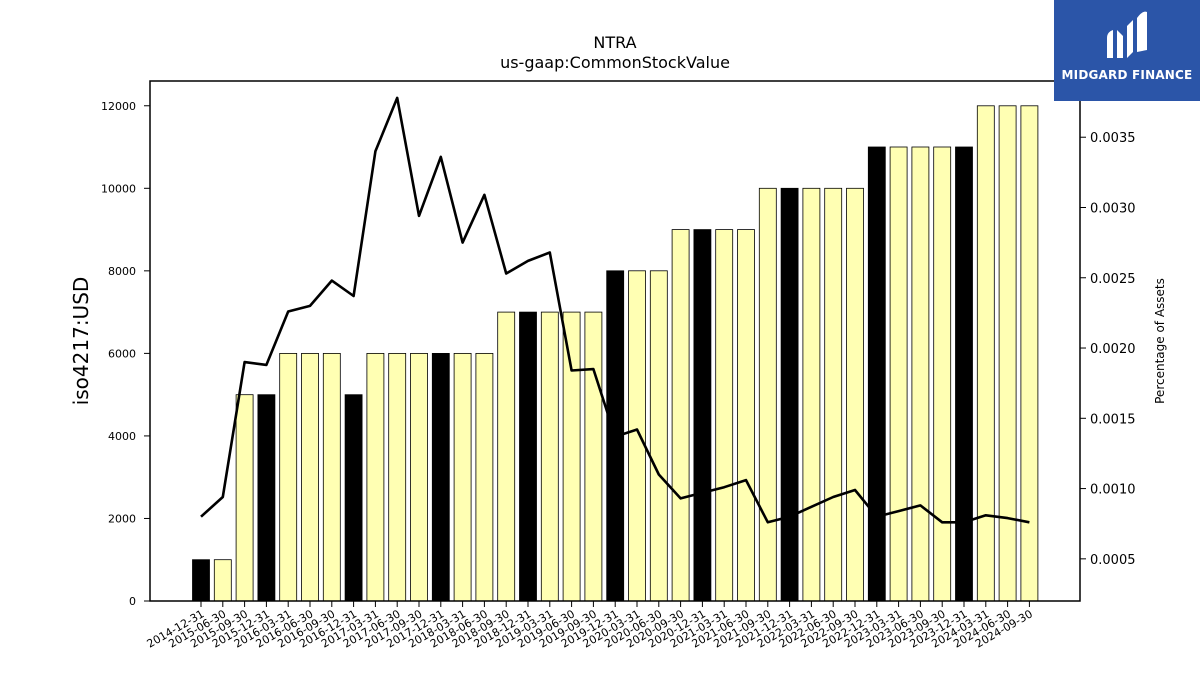 Image resolution: width=1200 pixels, height=675 pixels. I want to click on y2-tick-label: 0.0030, so click(1113, 208).